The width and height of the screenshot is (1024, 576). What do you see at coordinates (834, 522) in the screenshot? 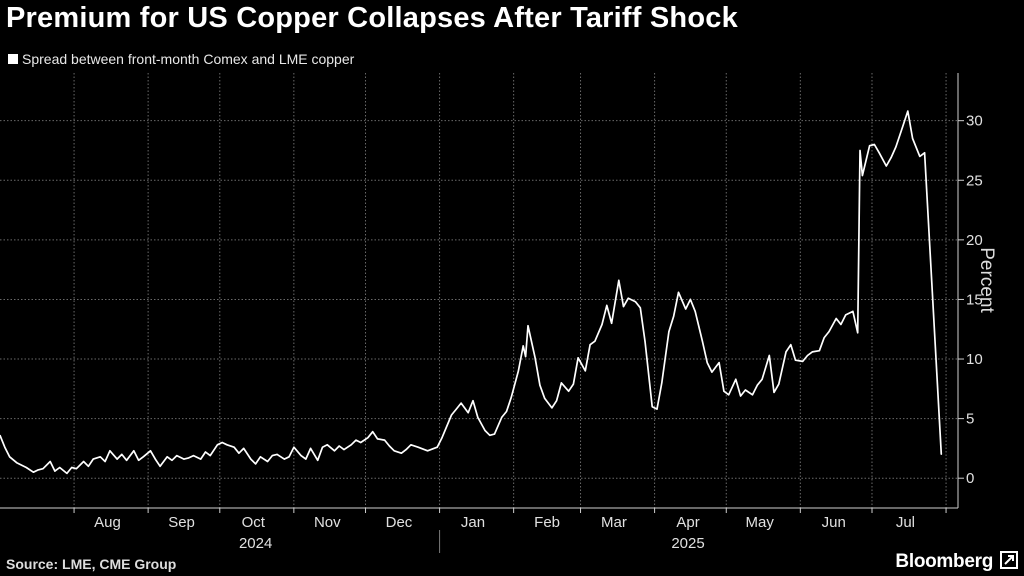
I see `x-tick-label: Jun` at bounding box center [834, 522].